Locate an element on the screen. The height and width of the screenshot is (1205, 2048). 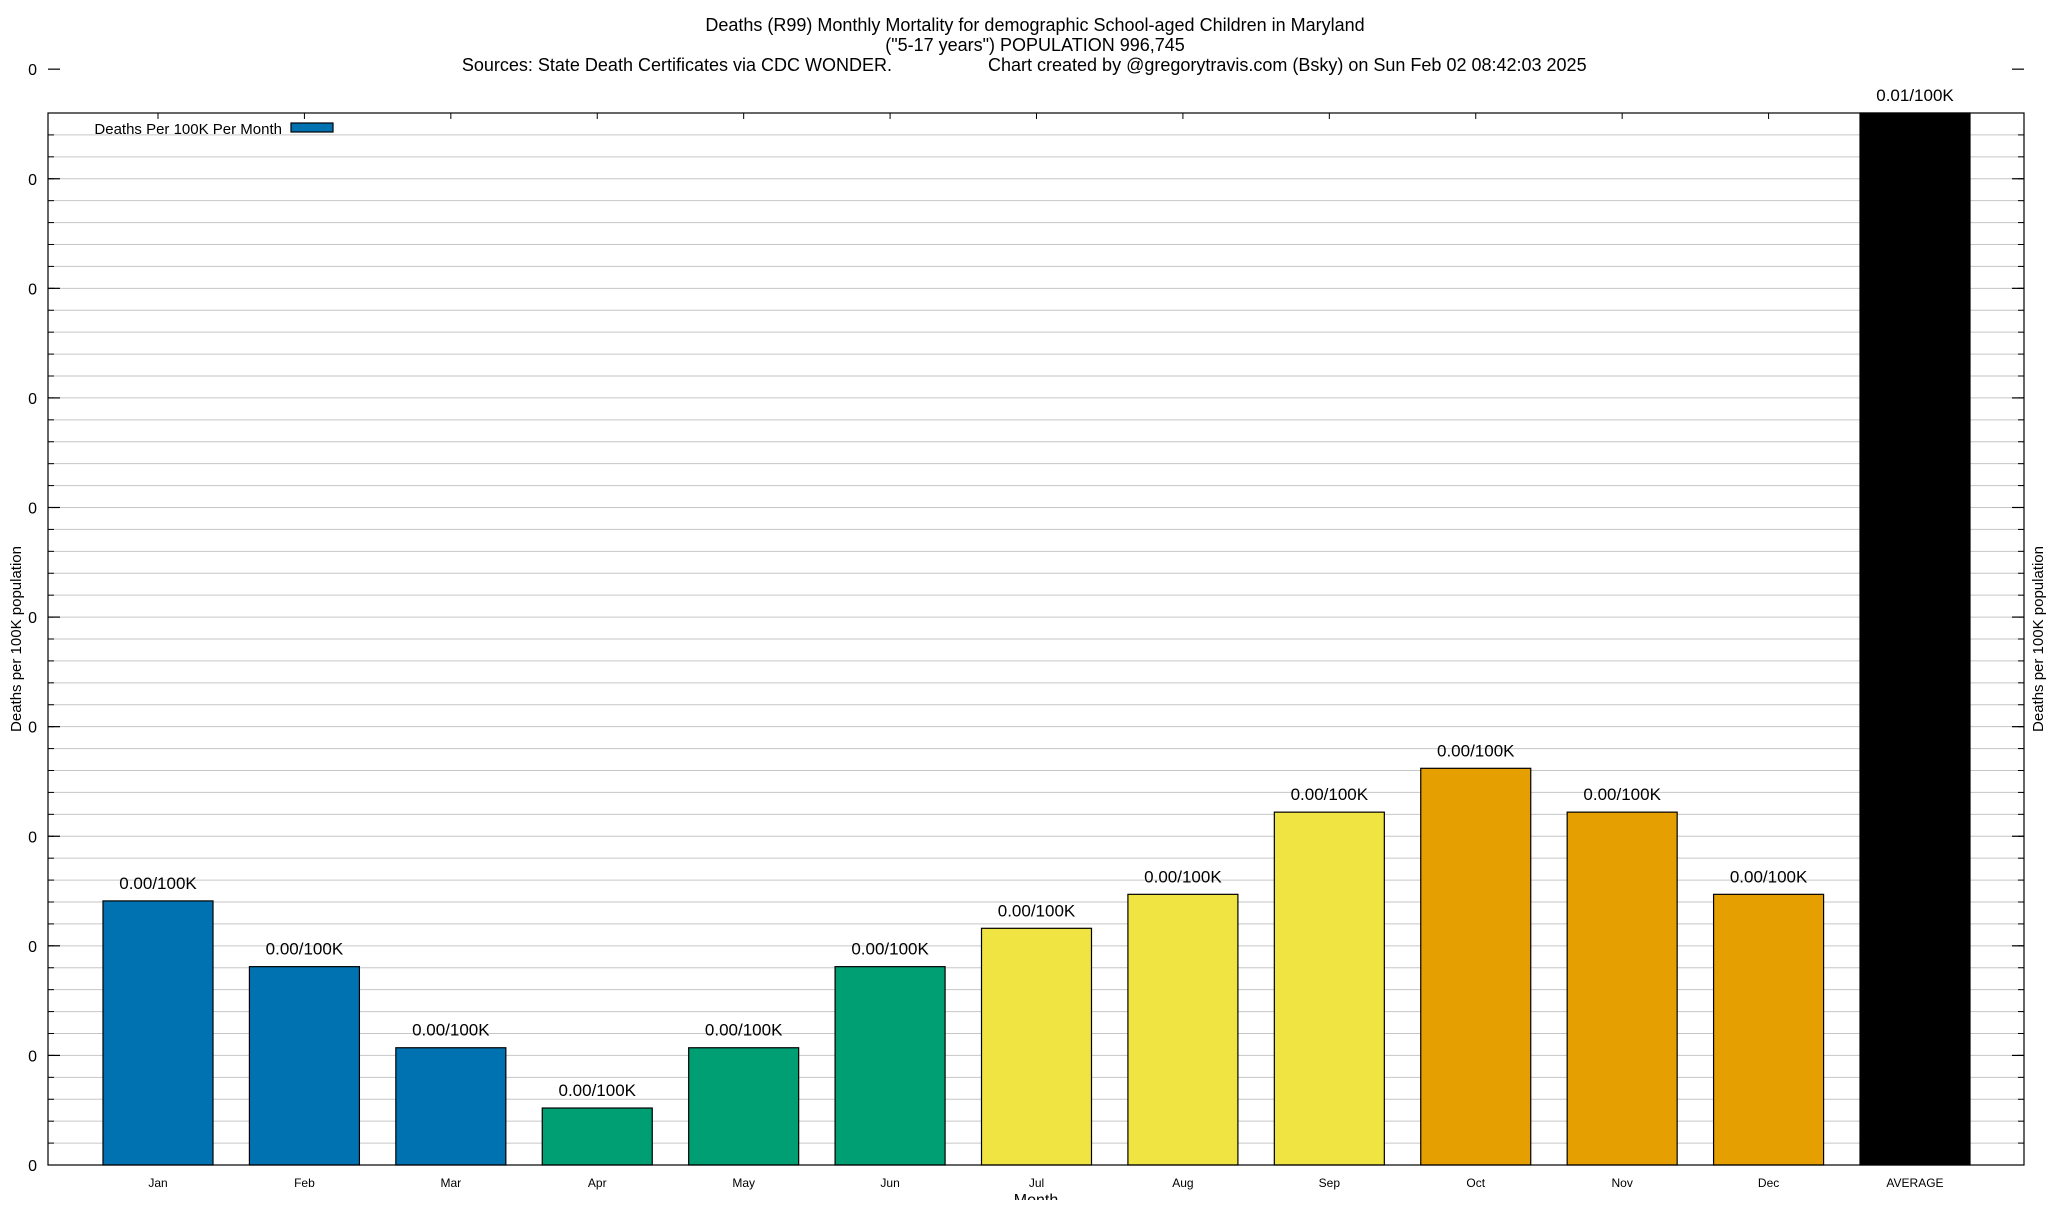
x-axis-label: Month is located at coordinates (1036, 1196).